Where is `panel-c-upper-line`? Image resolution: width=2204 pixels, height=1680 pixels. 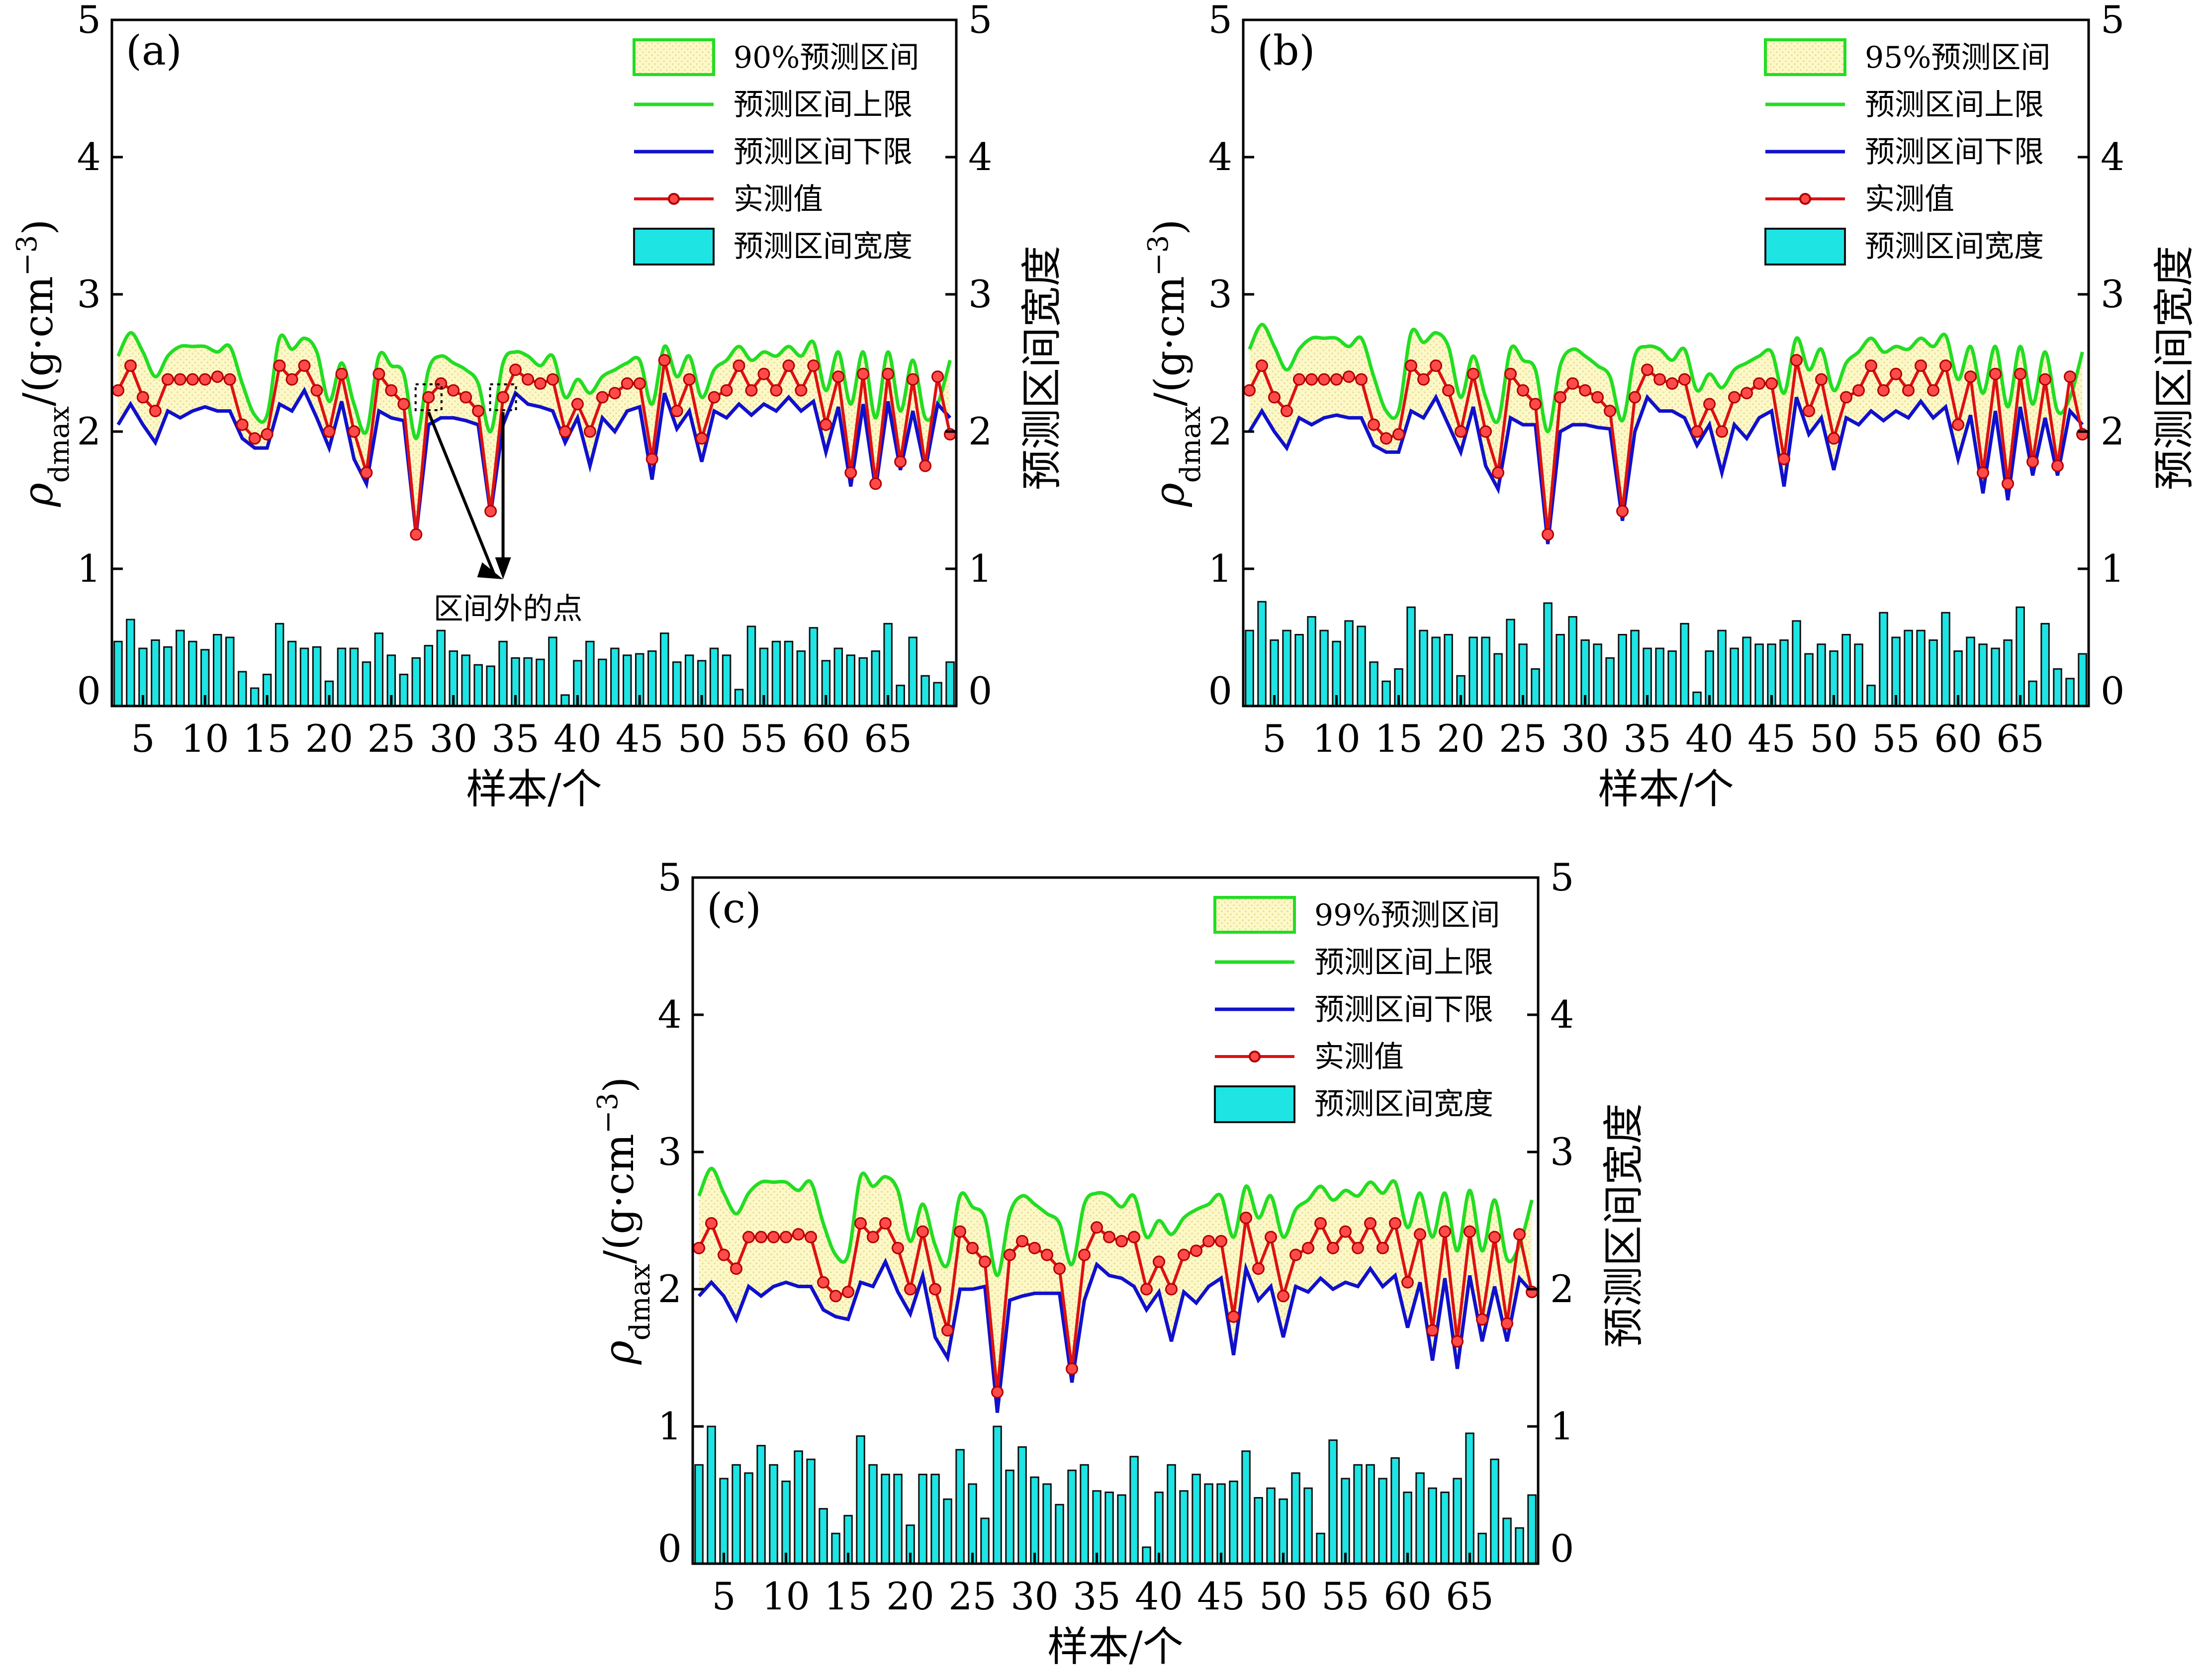 panel-c-upper-line is located at coordinates (1115, 1222).